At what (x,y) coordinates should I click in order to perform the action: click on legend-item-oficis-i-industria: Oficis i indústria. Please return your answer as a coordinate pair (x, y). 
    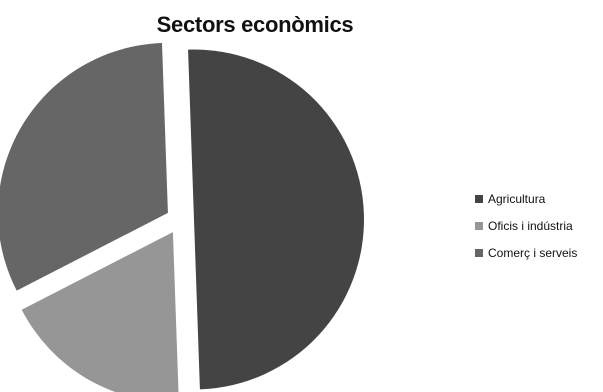
    Looking at the image, I should click on (526, 226).